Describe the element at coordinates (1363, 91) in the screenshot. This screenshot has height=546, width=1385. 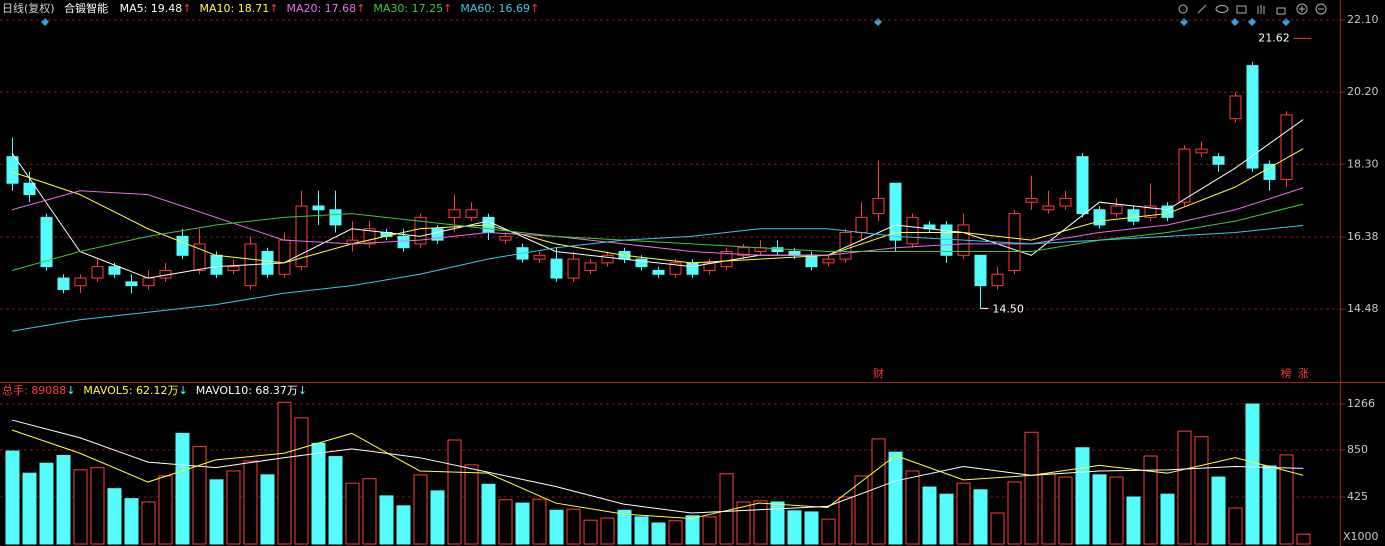
I see `y-tick-label: 20.20` at that location.